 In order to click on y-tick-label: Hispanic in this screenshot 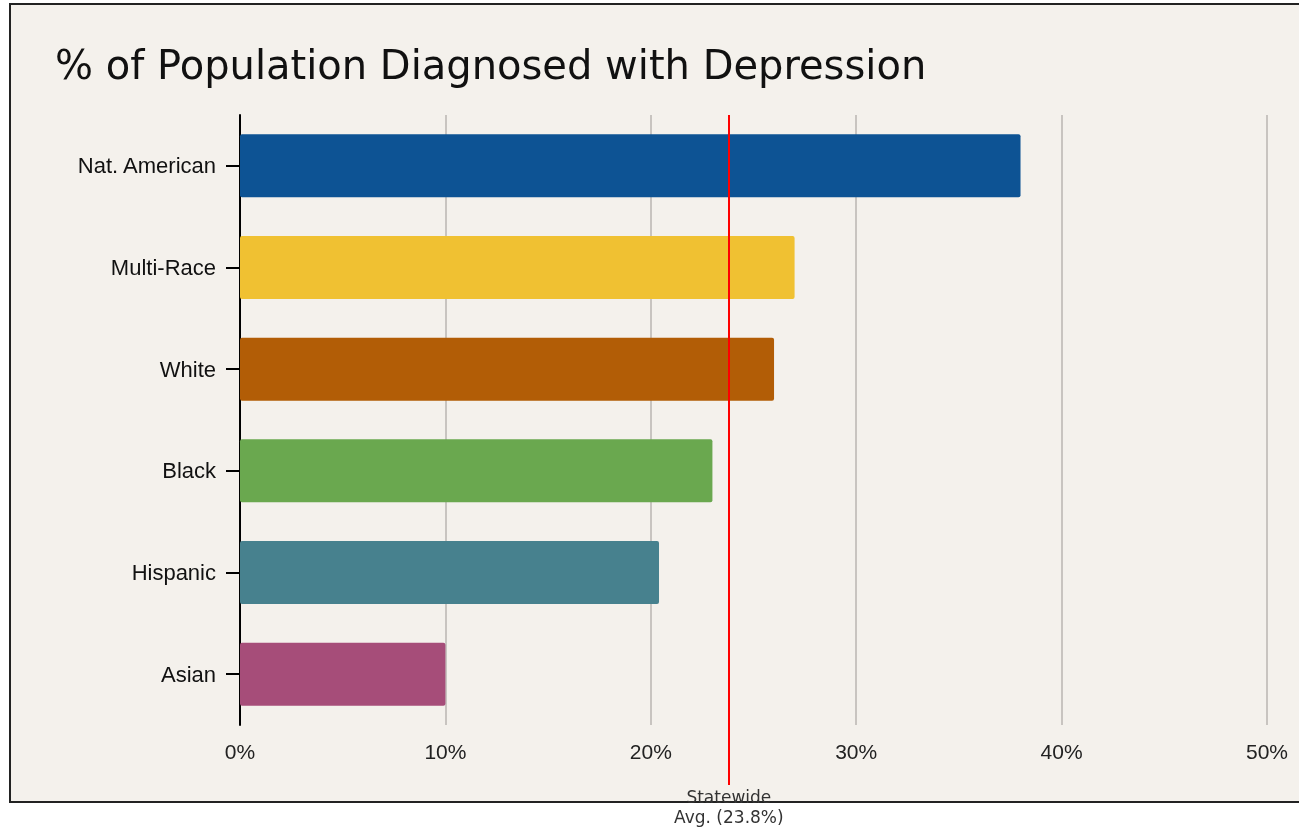, I will do `click(173, 572)`.